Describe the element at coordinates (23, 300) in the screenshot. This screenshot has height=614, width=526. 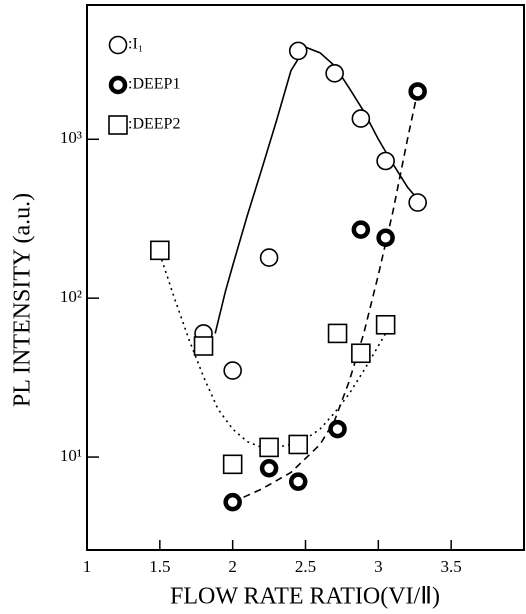
I see `y-axis-label: PL INTENSITY (a.u.)` at that location.